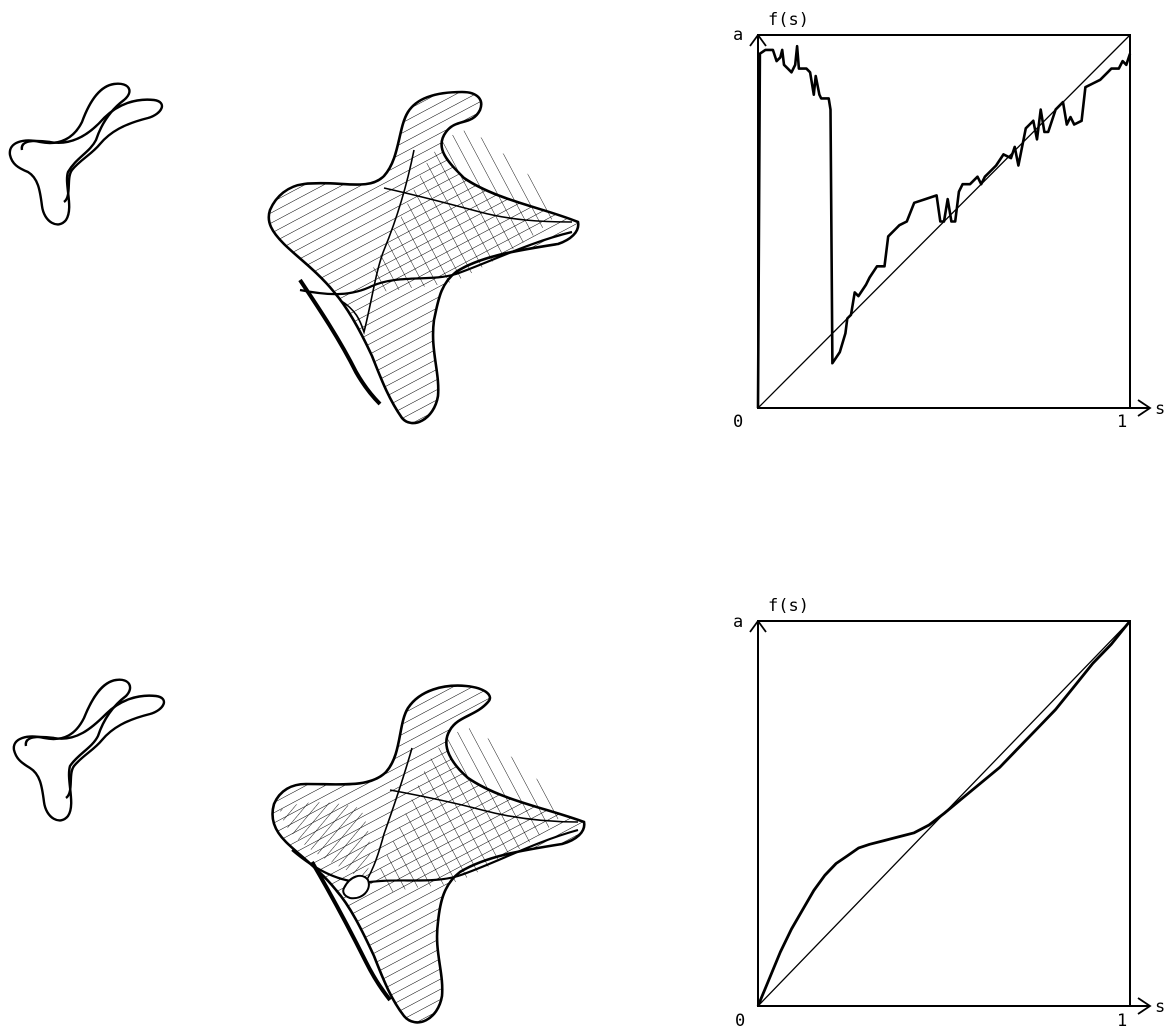  I want to click on top-surface-cross-hatch, so click(466, 211).